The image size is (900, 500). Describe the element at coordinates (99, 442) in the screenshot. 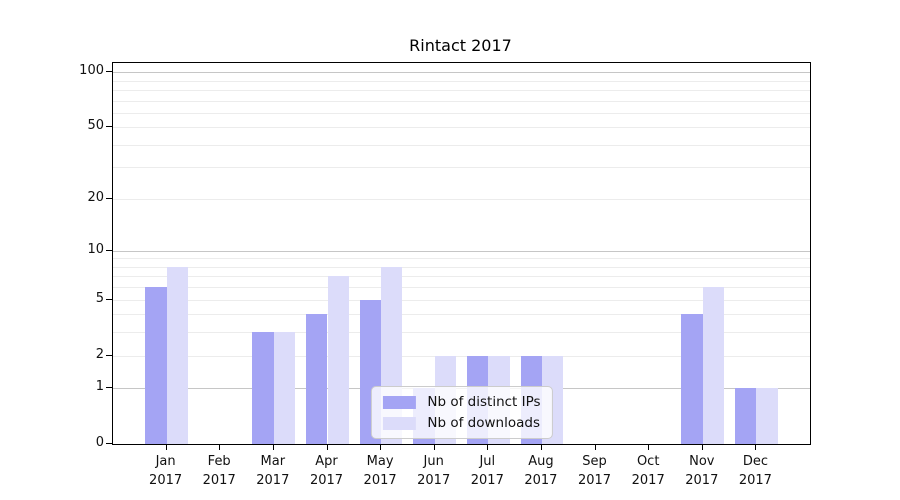

I see `y-tick-label: 0` at that location.